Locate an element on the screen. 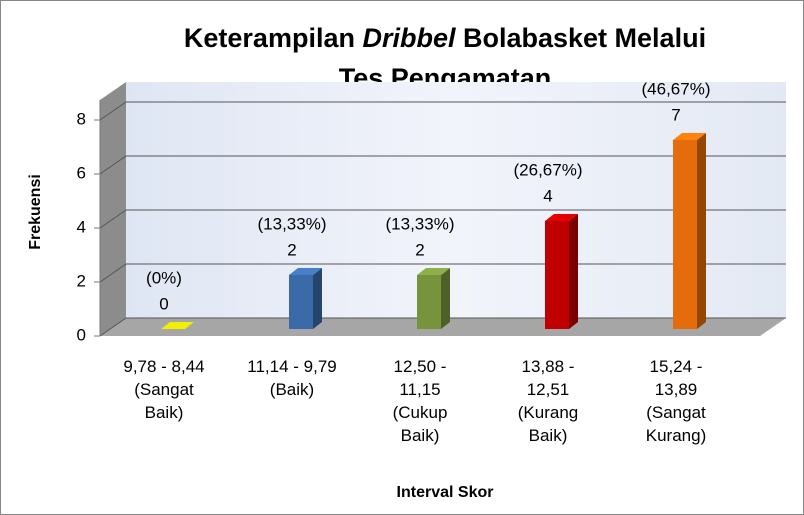 This screenshot has height=515, width=804. x-tick-label: 13,88 -12,51 (Kurang Baik) is located at coordinates (548, 401).